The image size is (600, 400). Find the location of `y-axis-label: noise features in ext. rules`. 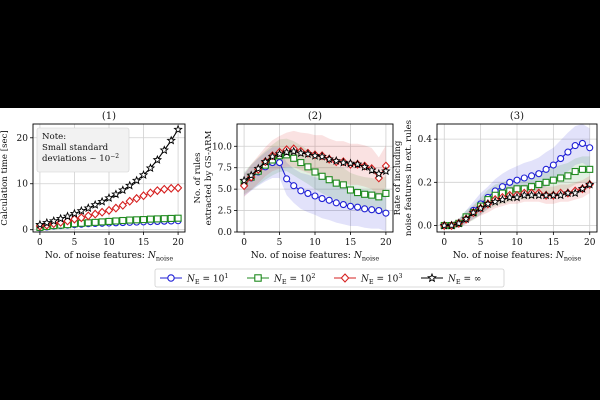

y-axis-label: noise features in ext. rules is located at coordinates (409, 178).